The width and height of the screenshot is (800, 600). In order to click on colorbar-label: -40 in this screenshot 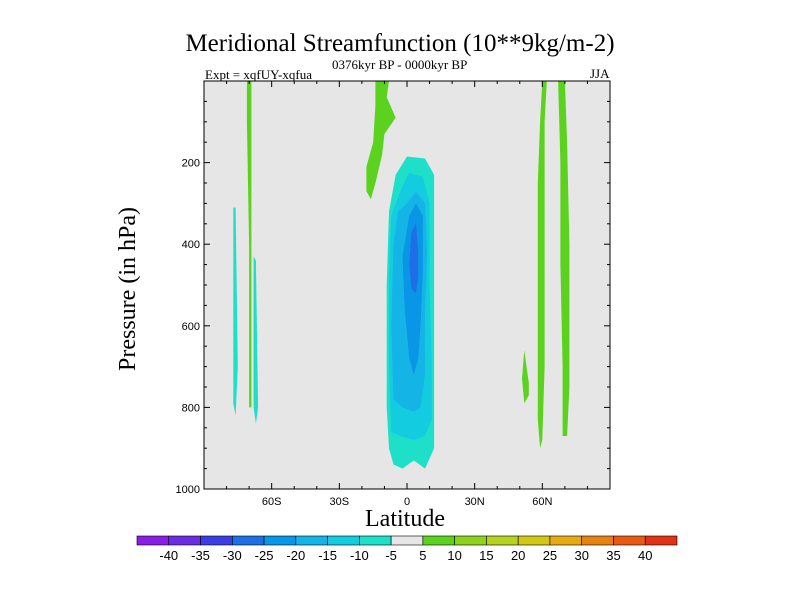, I will do `click(168, 555)`.